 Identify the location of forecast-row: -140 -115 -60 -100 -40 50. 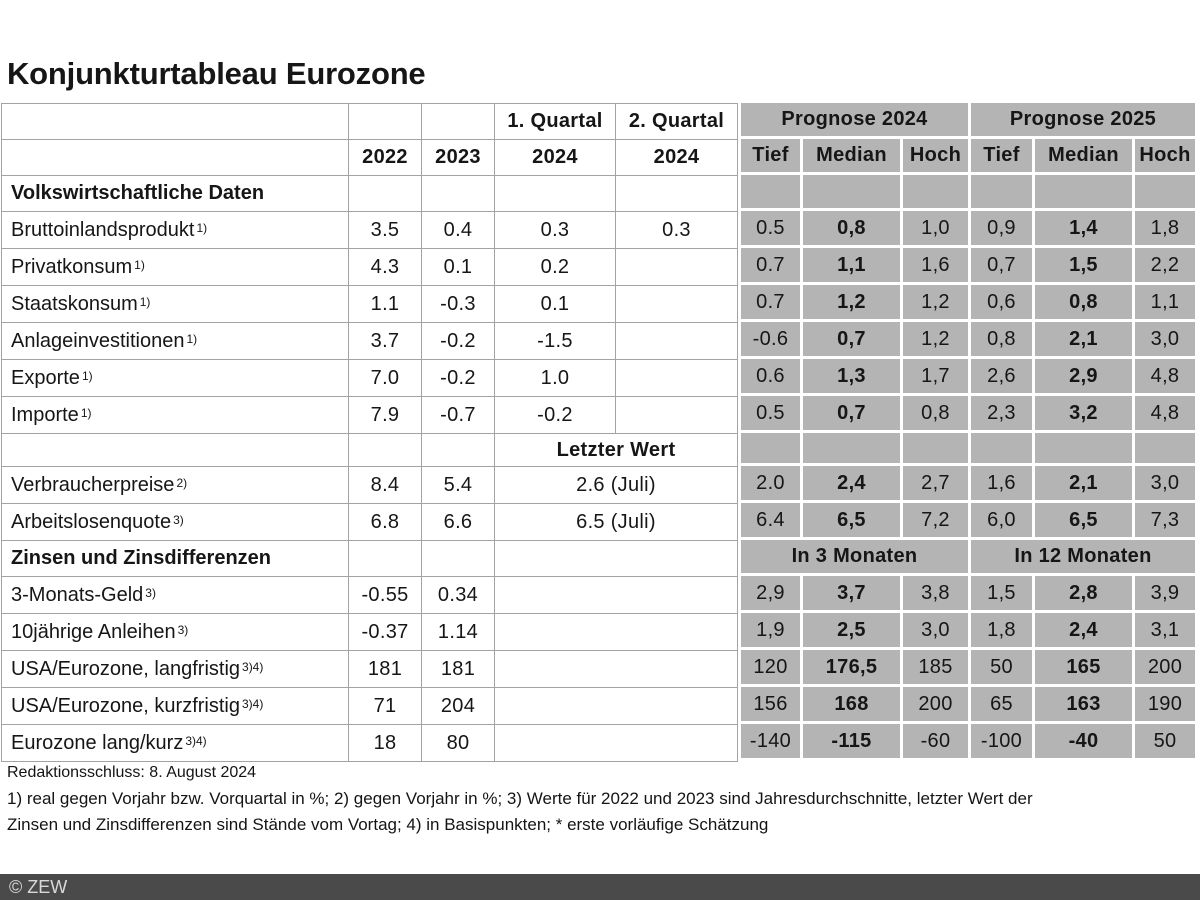
(969, 742).